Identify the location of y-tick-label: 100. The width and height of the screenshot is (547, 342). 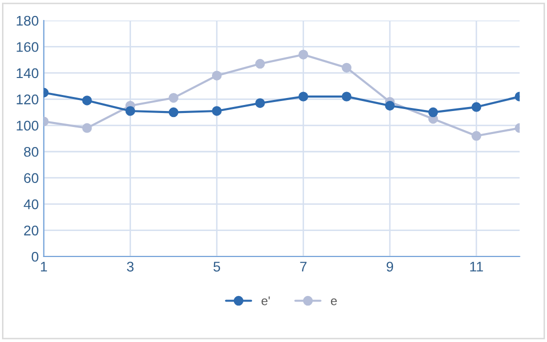
(27, 125).